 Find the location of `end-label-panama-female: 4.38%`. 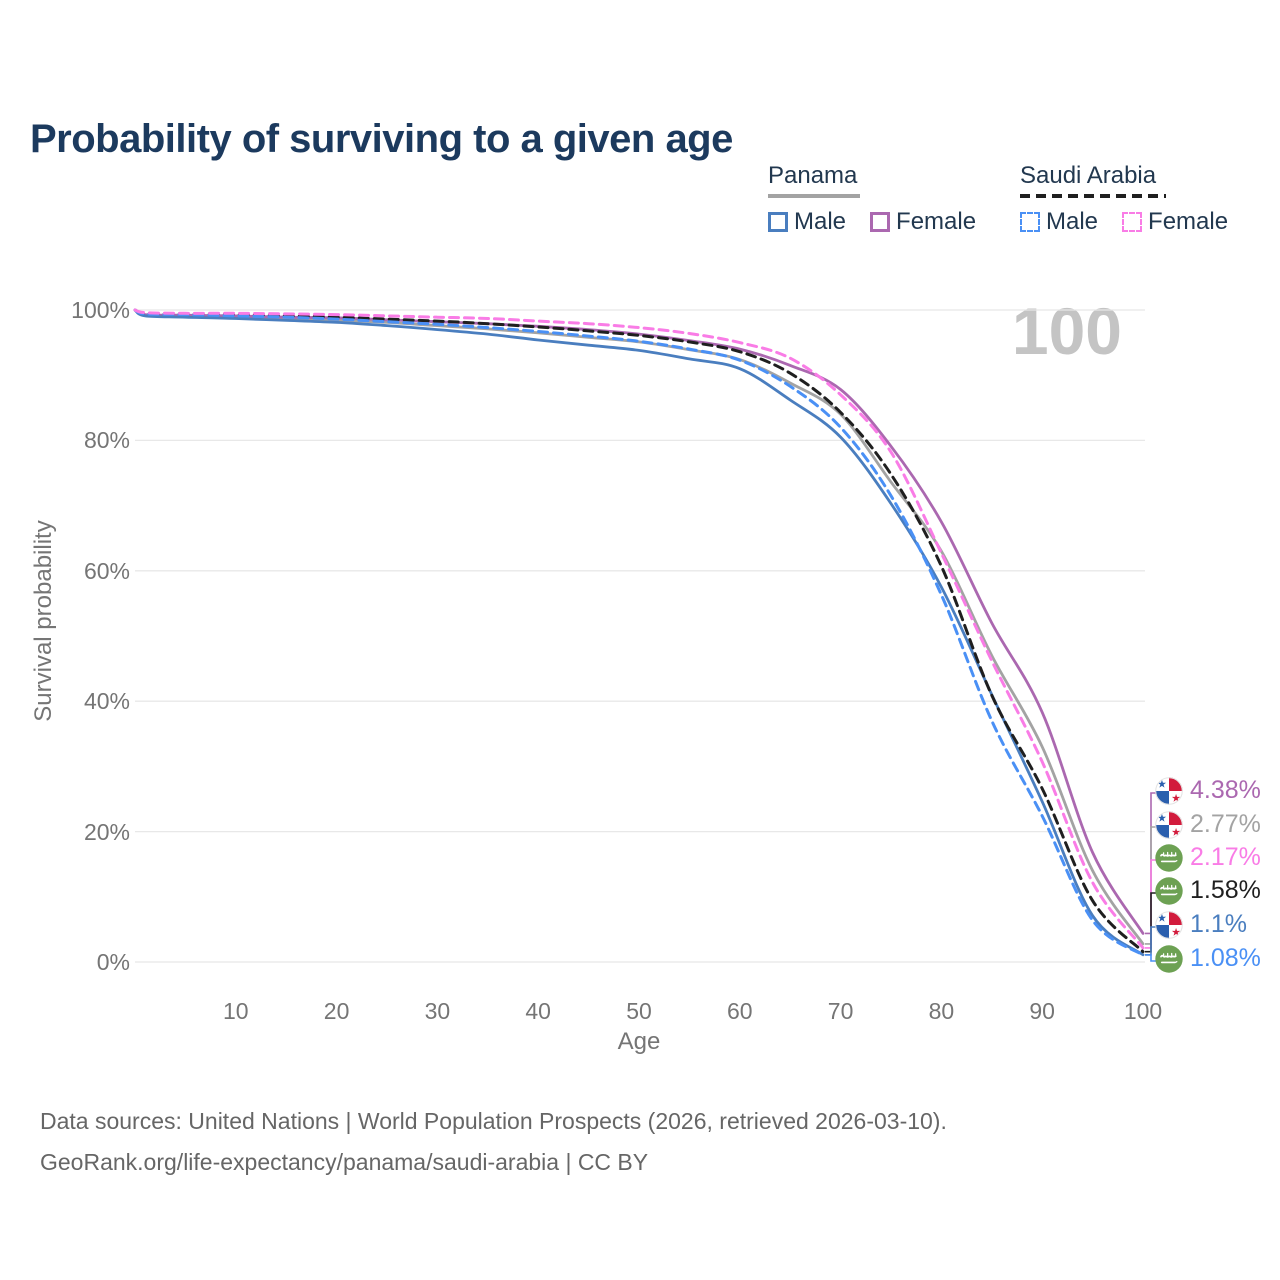

end-label-panama-female: 4.38% is located at coordinates (1208, 790).